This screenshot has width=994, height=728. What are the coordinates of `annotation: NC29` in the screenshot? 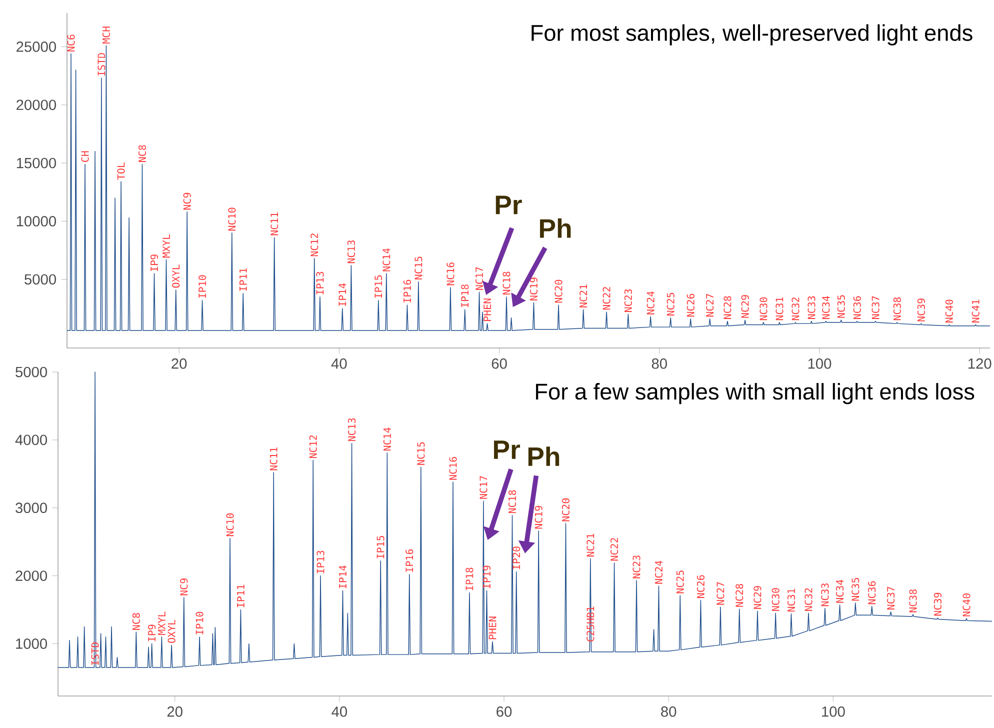 It's located at (745, 306).